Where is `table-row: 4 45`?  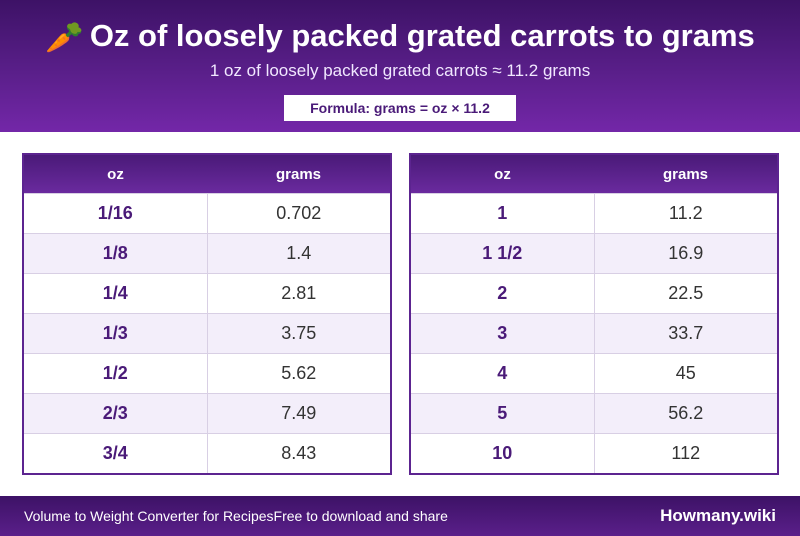
table-row: 4 45 is located at coordinates (594, 373).